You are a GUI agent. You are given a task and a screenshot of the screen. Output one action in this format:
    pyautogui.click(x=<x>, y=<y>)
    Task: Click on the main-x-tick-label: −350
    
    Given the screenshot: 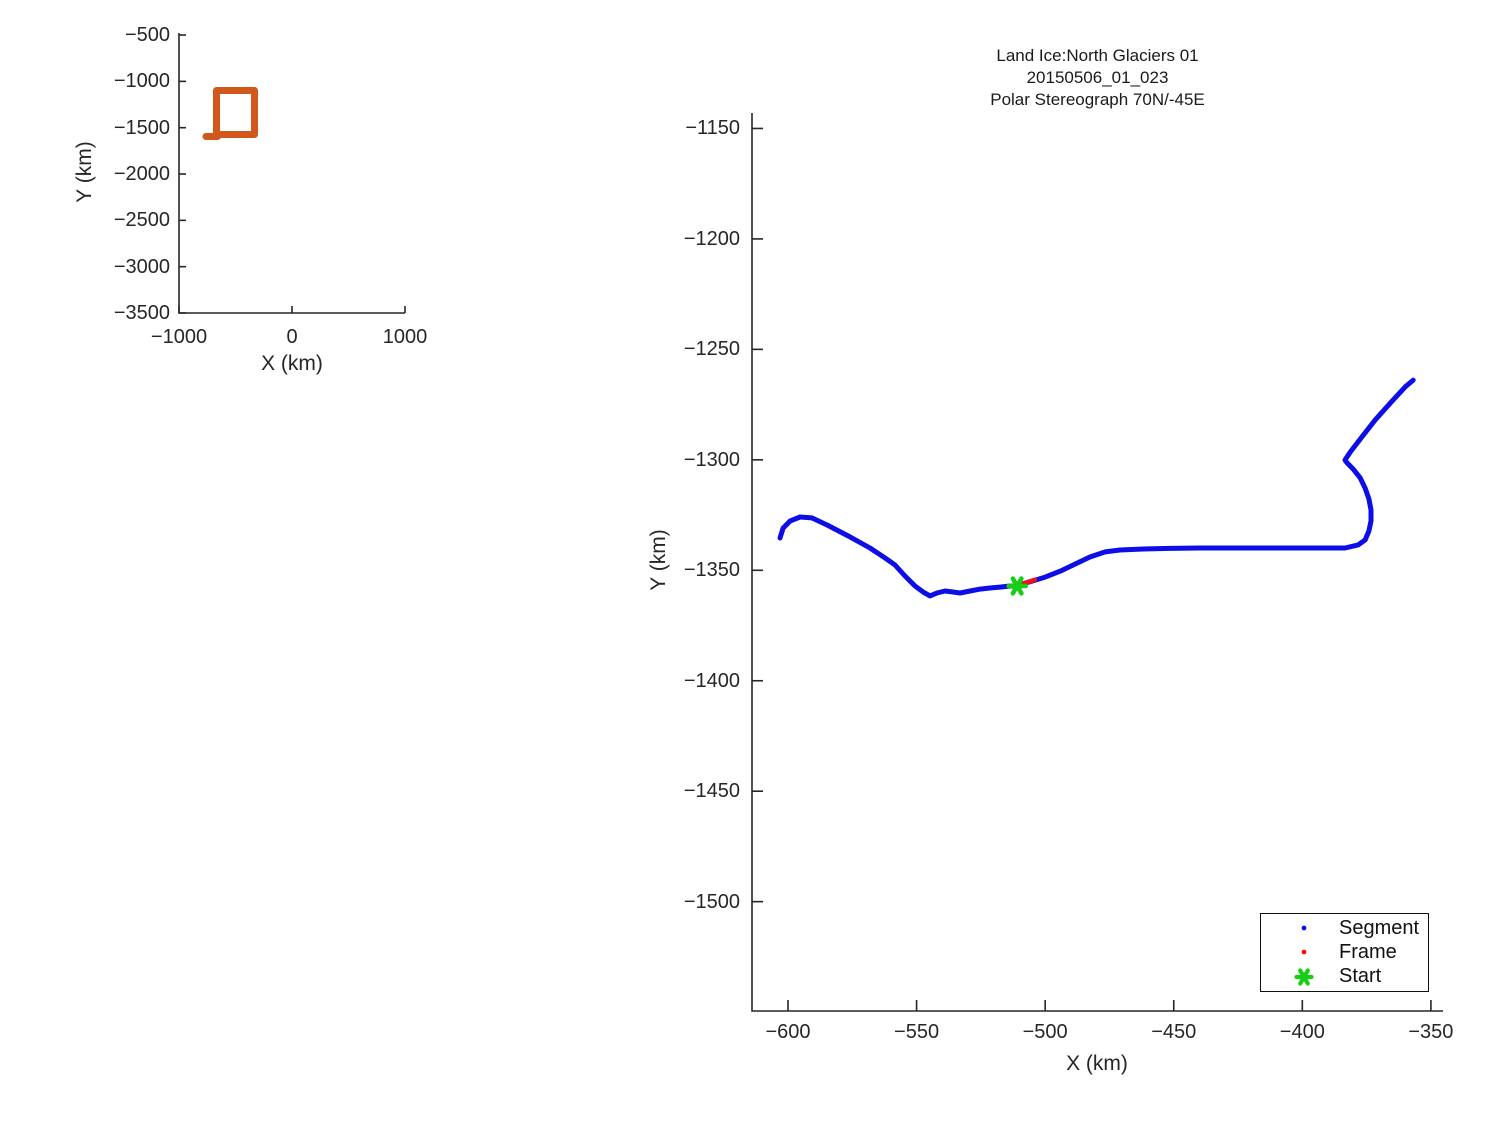 What is the action you would take?
    pyautogui.click(x=1431, y=1032)
    